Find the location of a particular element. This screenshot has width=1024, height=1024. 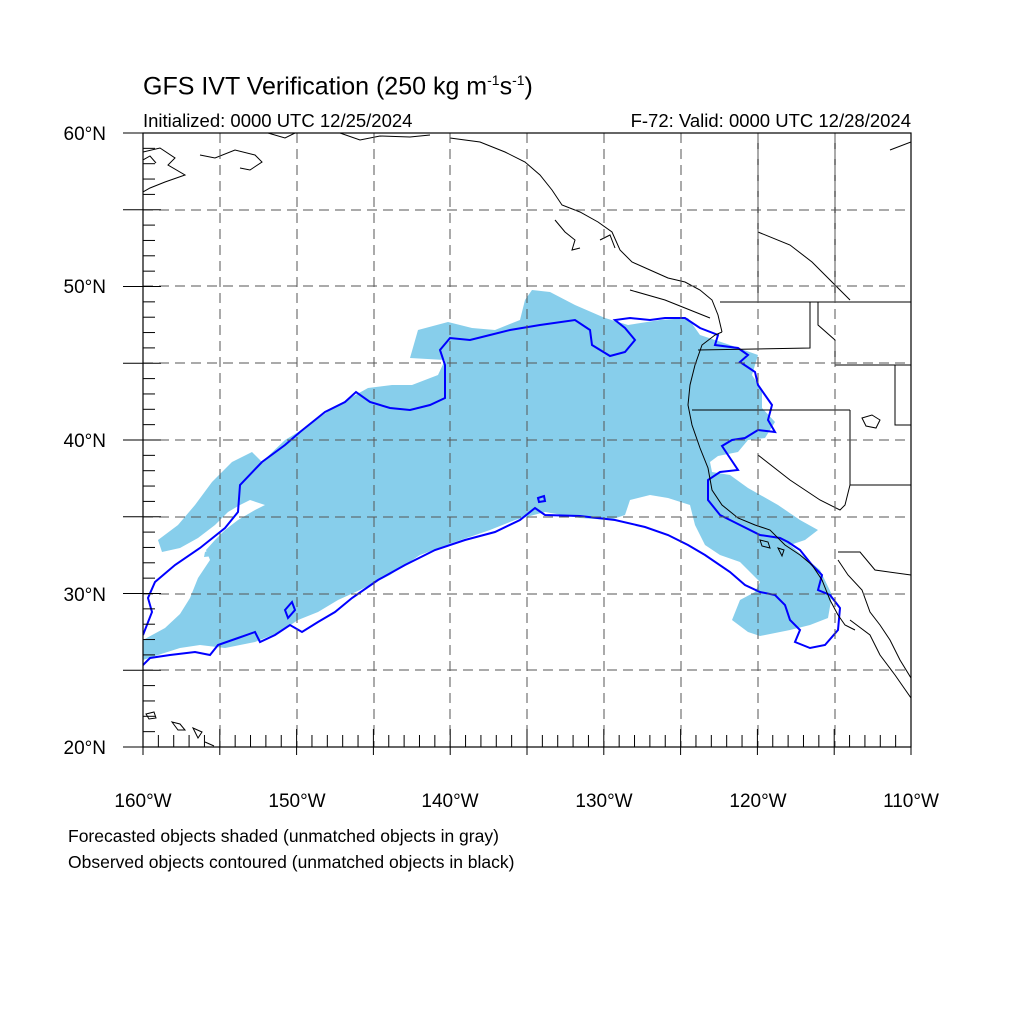

lat-axis-labels: 20°N 30°N 40°N 50°N 60°N is located at coordinates (85, 441).